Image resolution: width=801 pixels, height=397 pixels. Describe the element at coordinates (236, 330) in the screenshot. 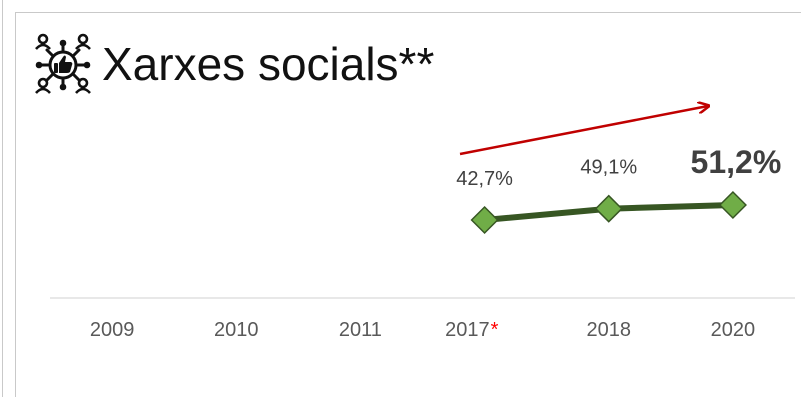

I see `x-tick-label-2010: 2010` at that location.